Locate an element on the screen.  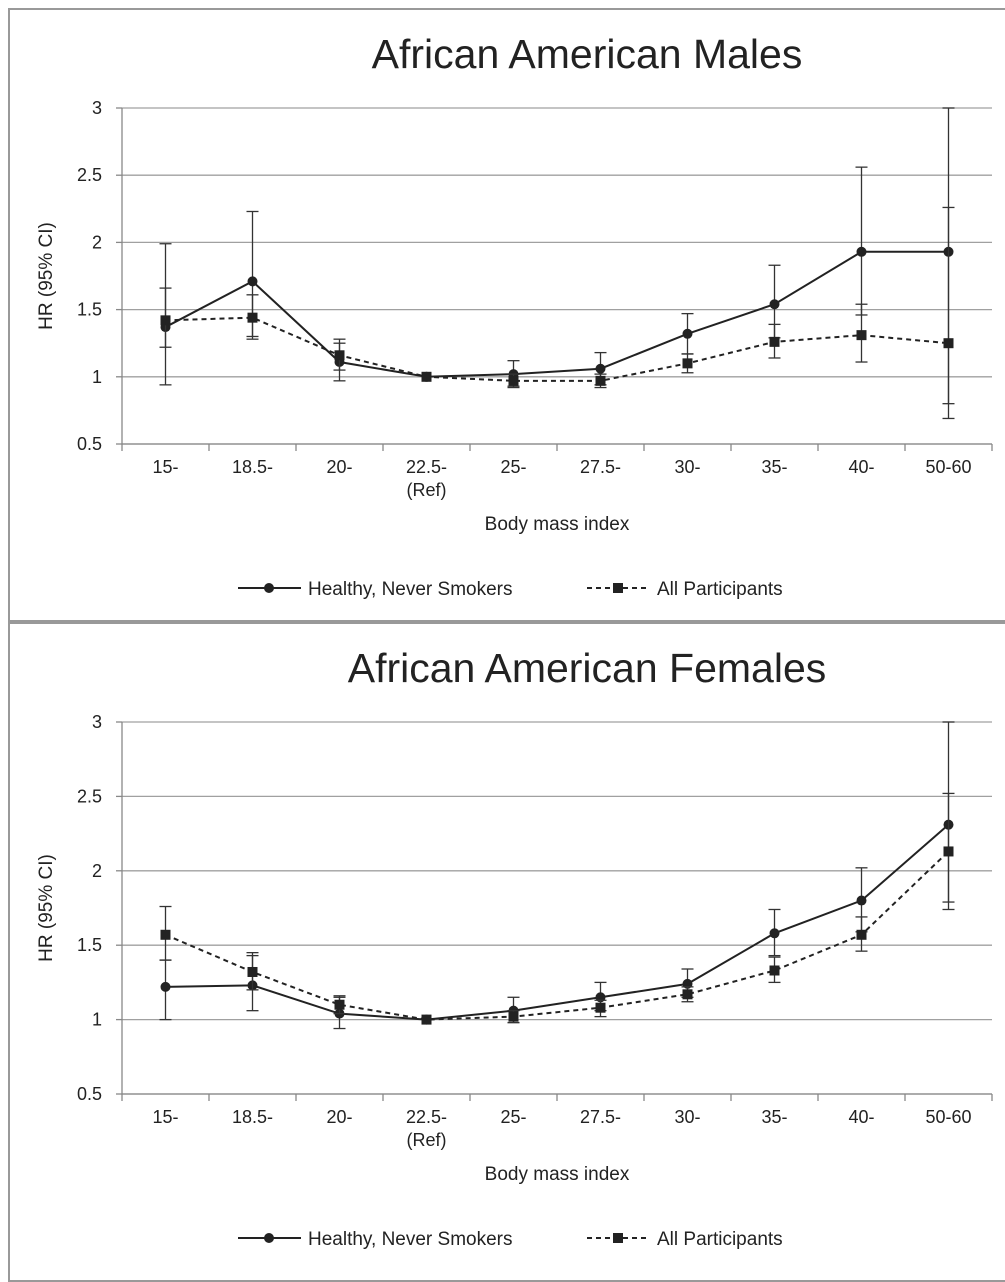
chart-title: African American Females is located at coordinates (587, 668).